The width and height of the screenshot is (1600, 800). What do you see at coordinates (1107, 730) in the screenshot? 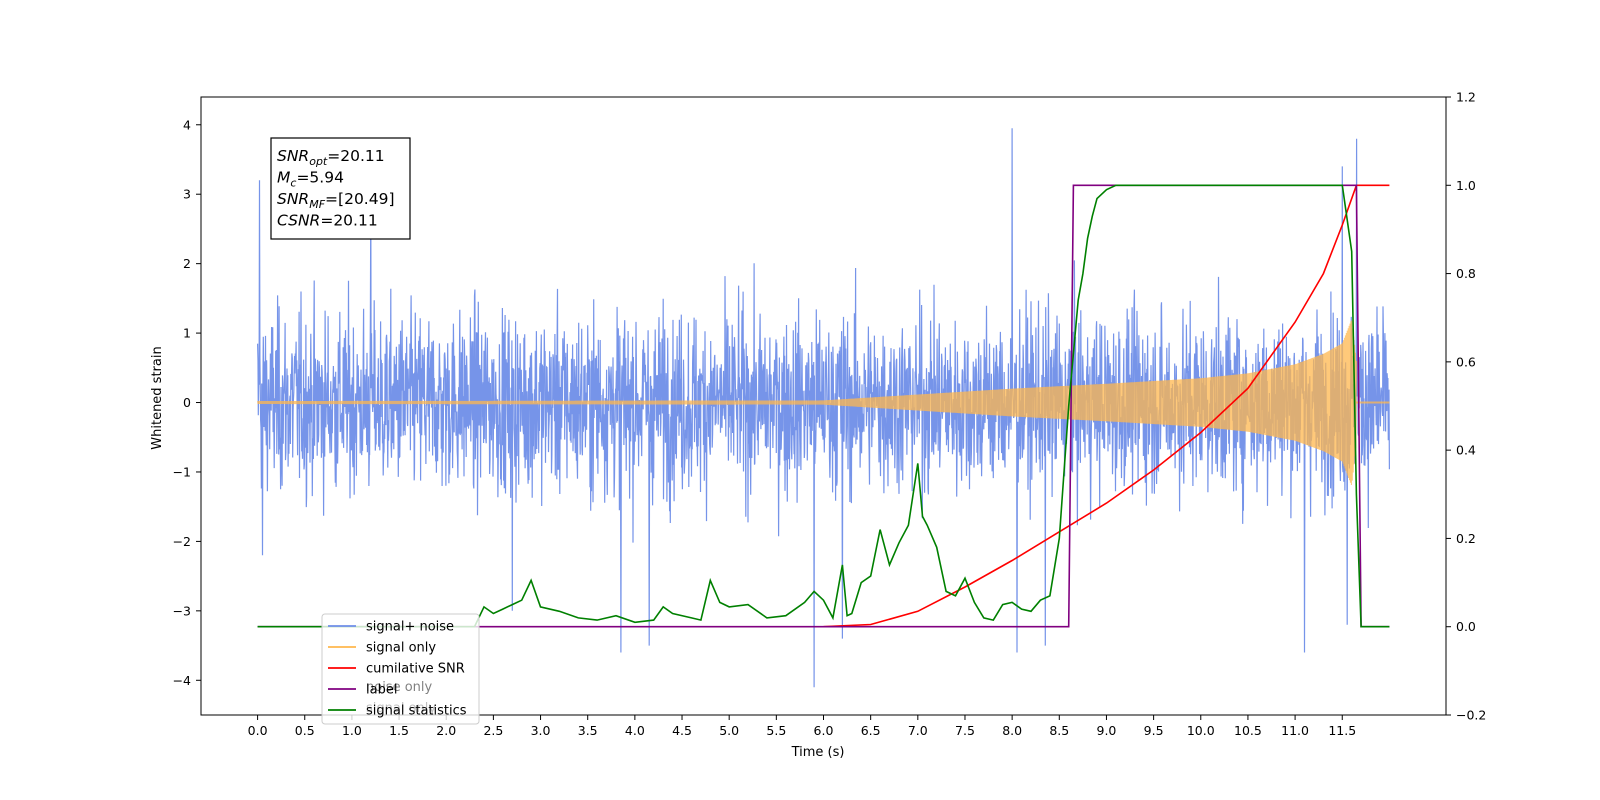
I see `x-tick-label: 9.0` at bounding box center [1107, 730].